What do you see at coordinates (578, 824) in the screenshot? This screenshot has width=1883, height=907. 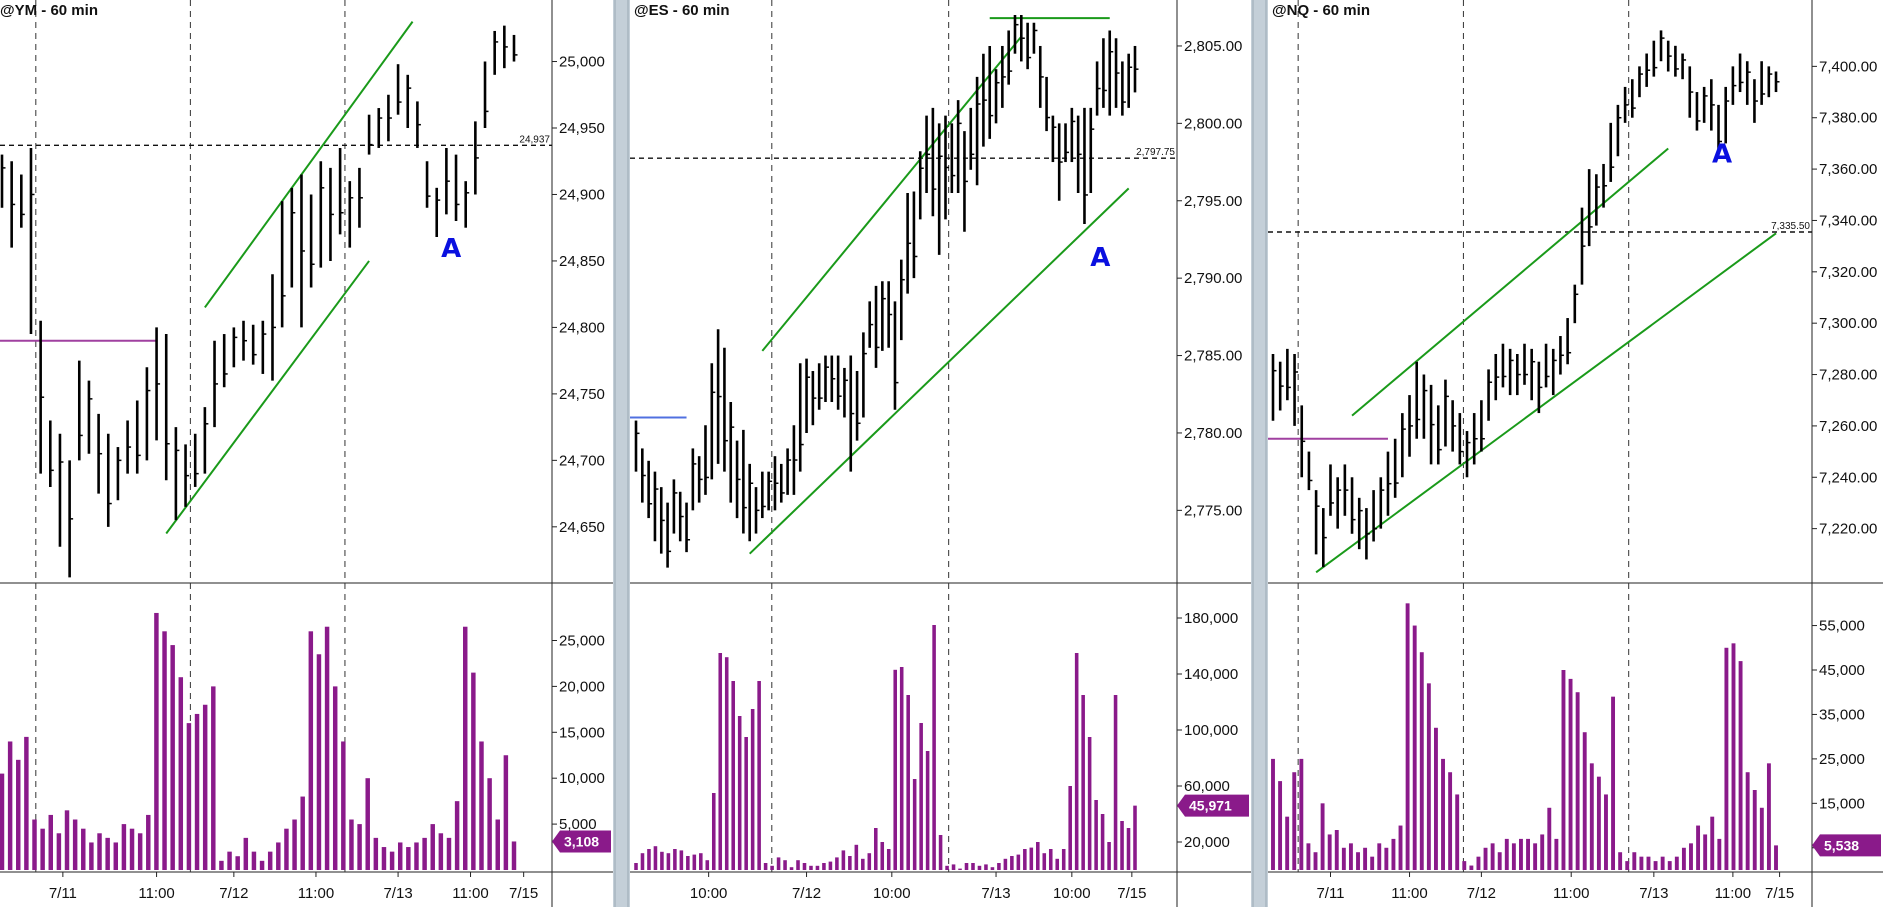 I see `volume-tick-label: 5,000` at bounding box center [578, 824].